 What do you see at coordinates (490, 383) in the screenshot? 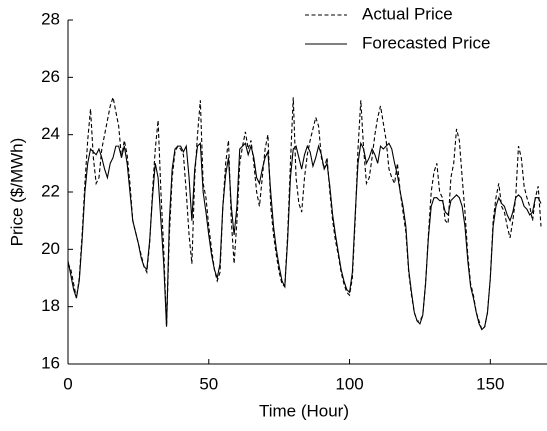
I see `x-tick-label: 150` at bounding box center [490, 383].